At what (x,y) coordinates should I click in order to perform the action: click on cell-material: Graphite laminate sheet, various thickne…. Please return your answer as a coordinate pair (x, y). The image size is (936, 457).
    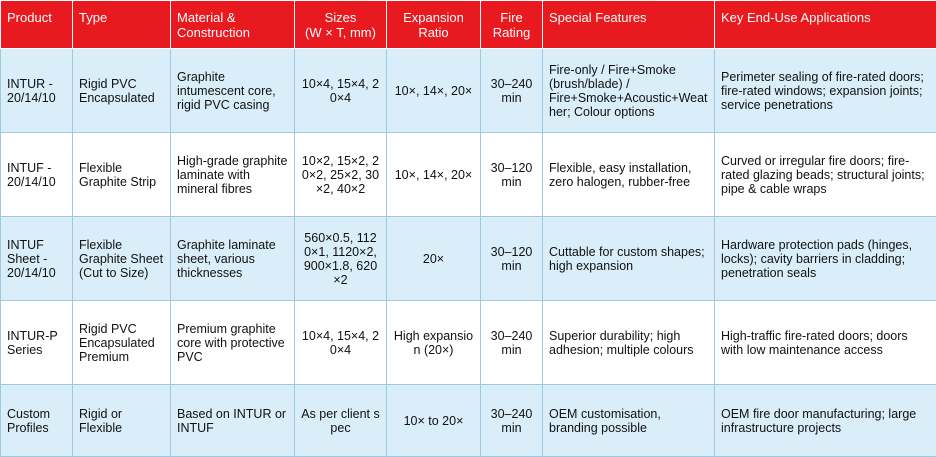
    Looking at the image, I should click on (233, 259).